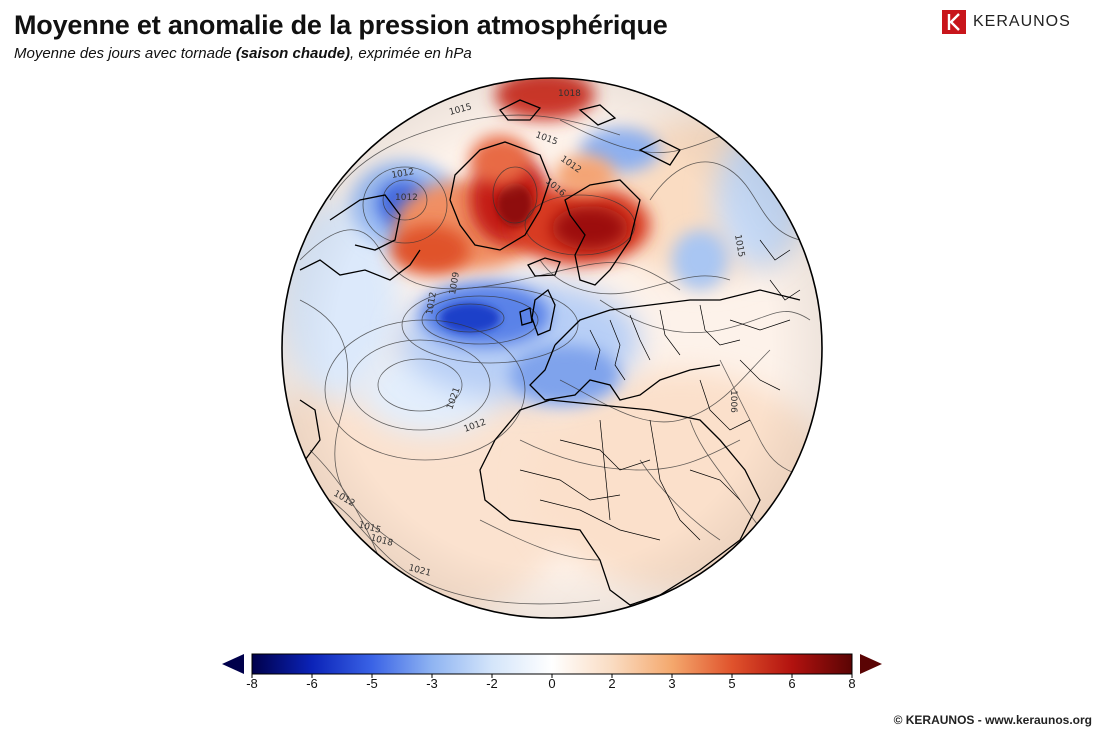 The width and height of the screenshot is (1104, 736). What do you see at coordinates (954, 22) in the screenshot?
I see `keraunos-k-logo-icon` at bounding box center [954, 22].